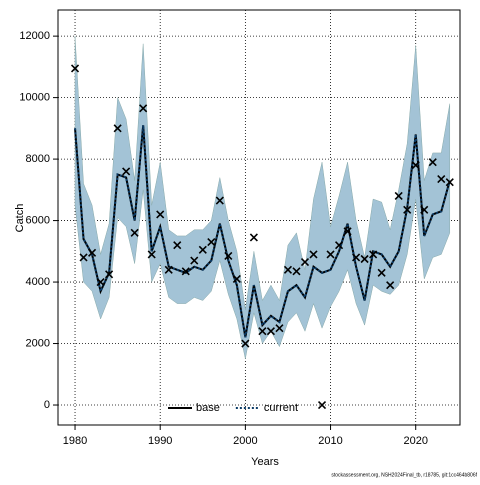  Describe the element at coordinates (208, 408) in the screenshot. I see `legend-label: base` at that location.